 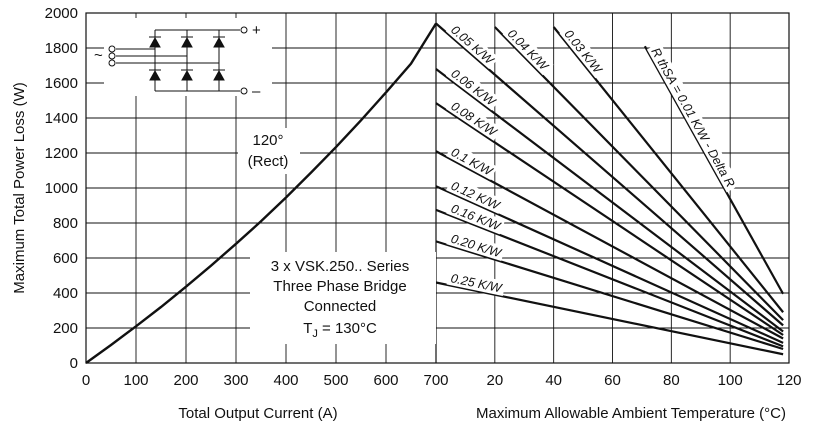 I want to click on y-tick-label: 1400, so click(x=61, y=118).